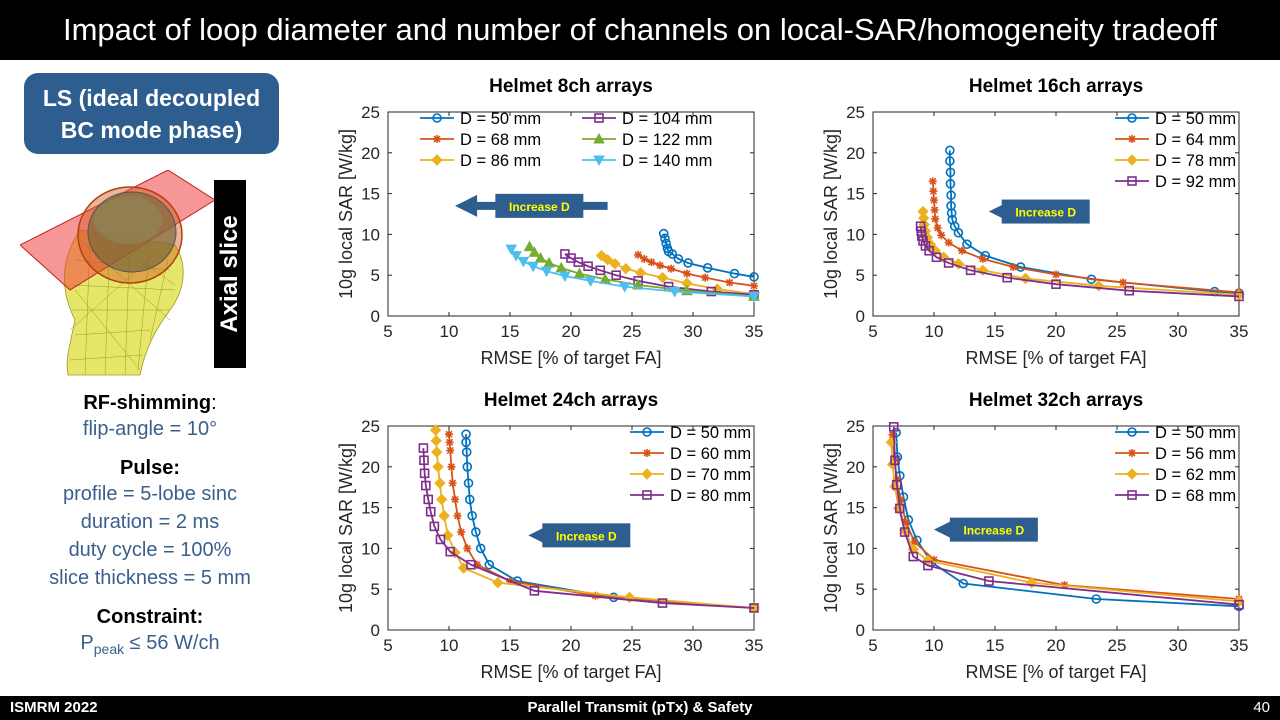 This screenshot has height=720, width=1280. What do you see at coordinates (130, 235) in the screenshot?
I see `helmet-array-icon` at bounding box center [130, 235].